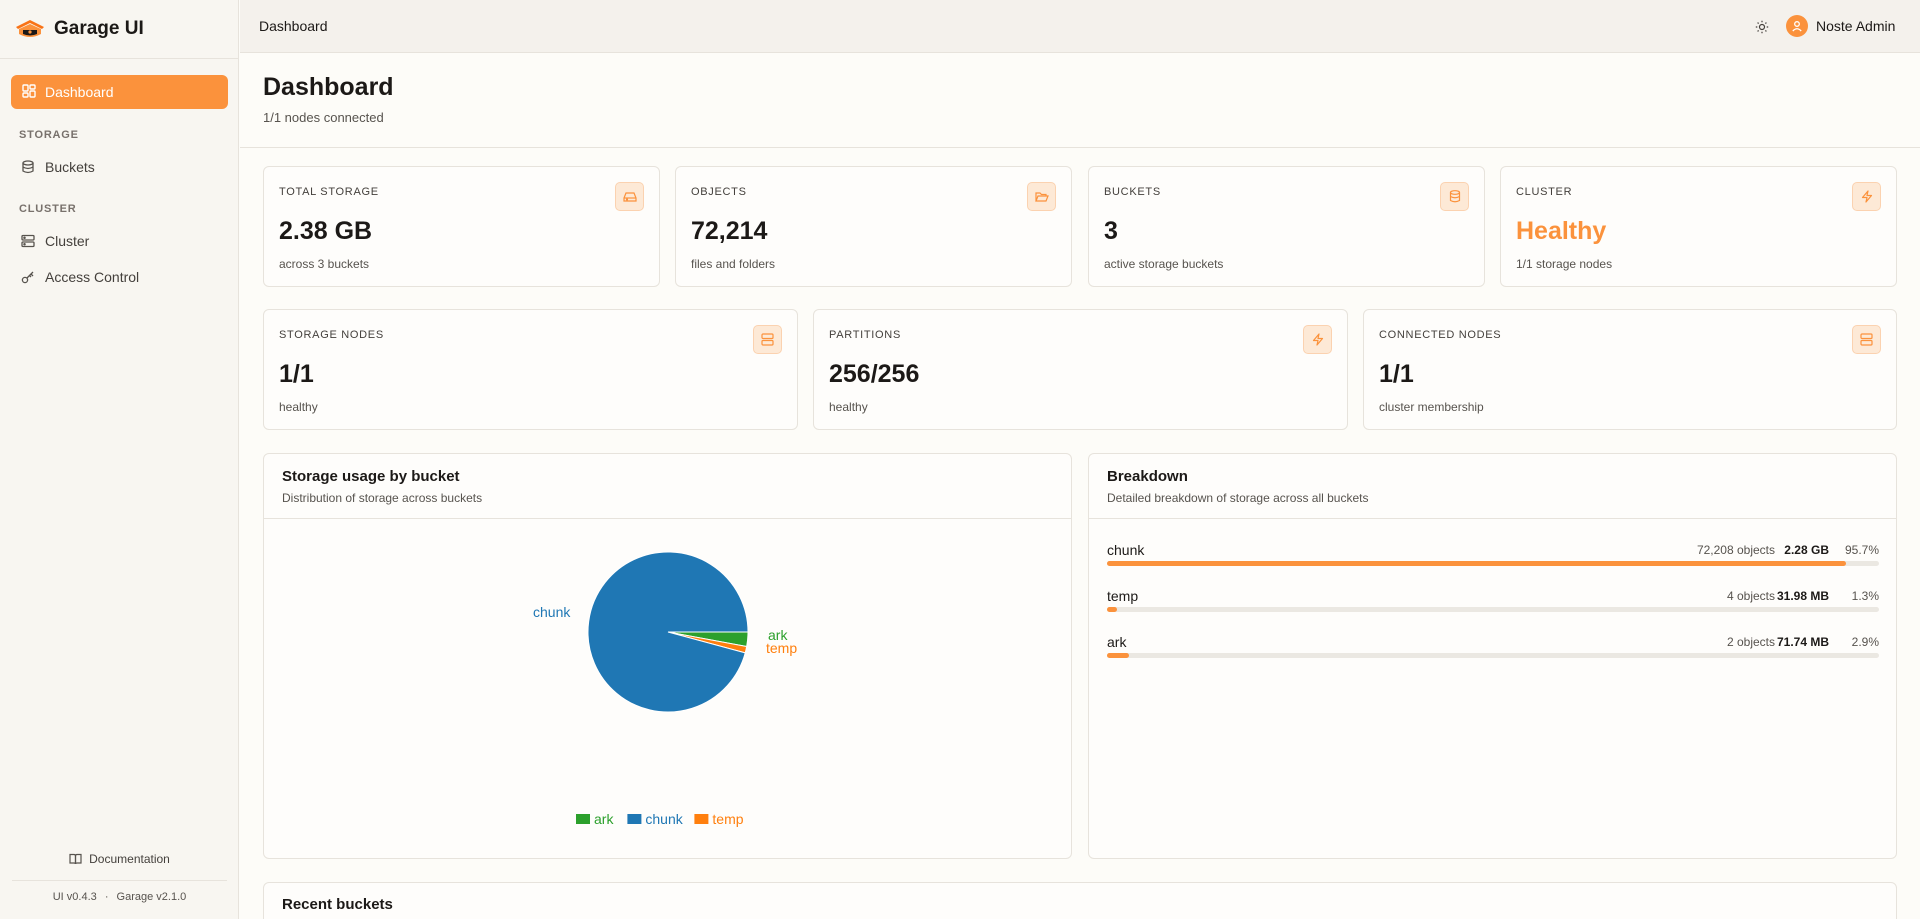 Image resolution: width=1920 pixels, height=919 pixels. I want to click on nav-section-storage: STORAGE, so click(49, 135).